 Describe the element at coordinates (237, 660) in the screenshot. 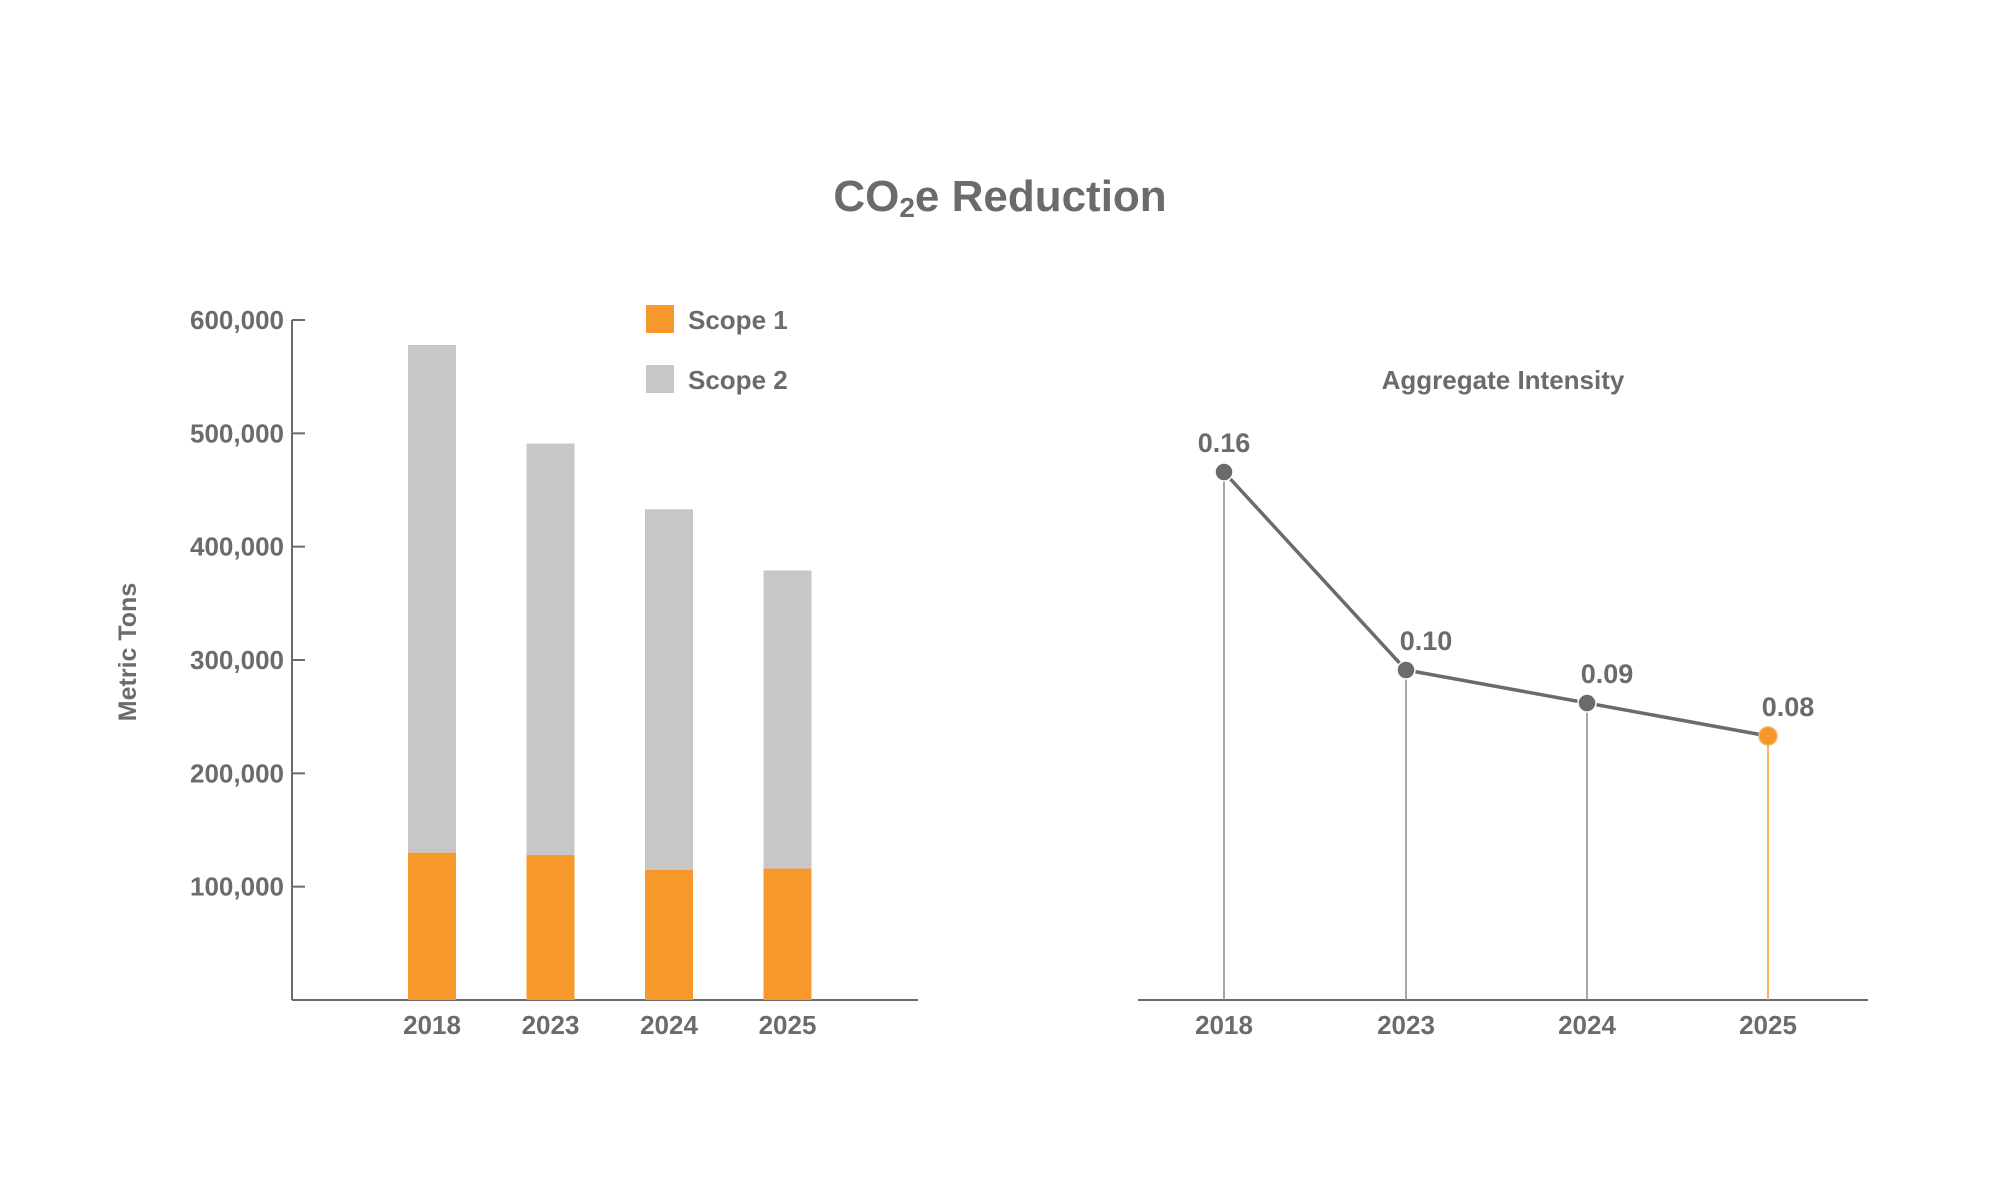

I see `y-tick-label: 300,000` at that location.